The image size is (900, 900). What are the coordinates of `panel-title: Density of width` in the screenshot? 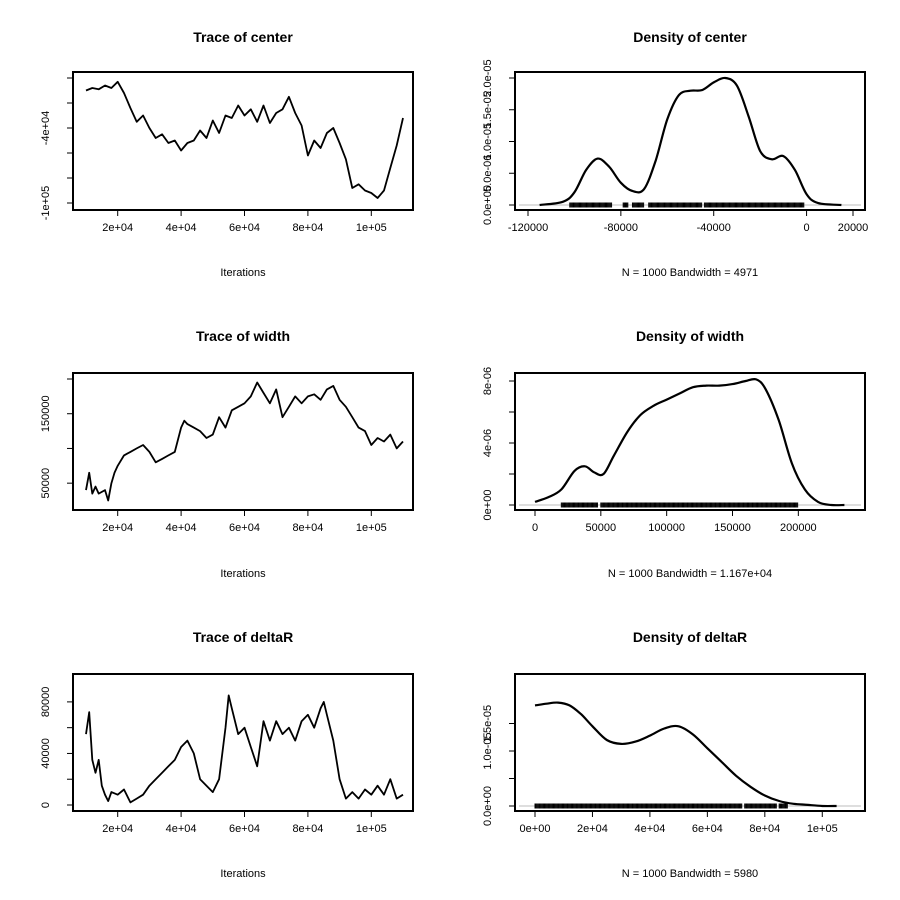 It's located at (690, 336).